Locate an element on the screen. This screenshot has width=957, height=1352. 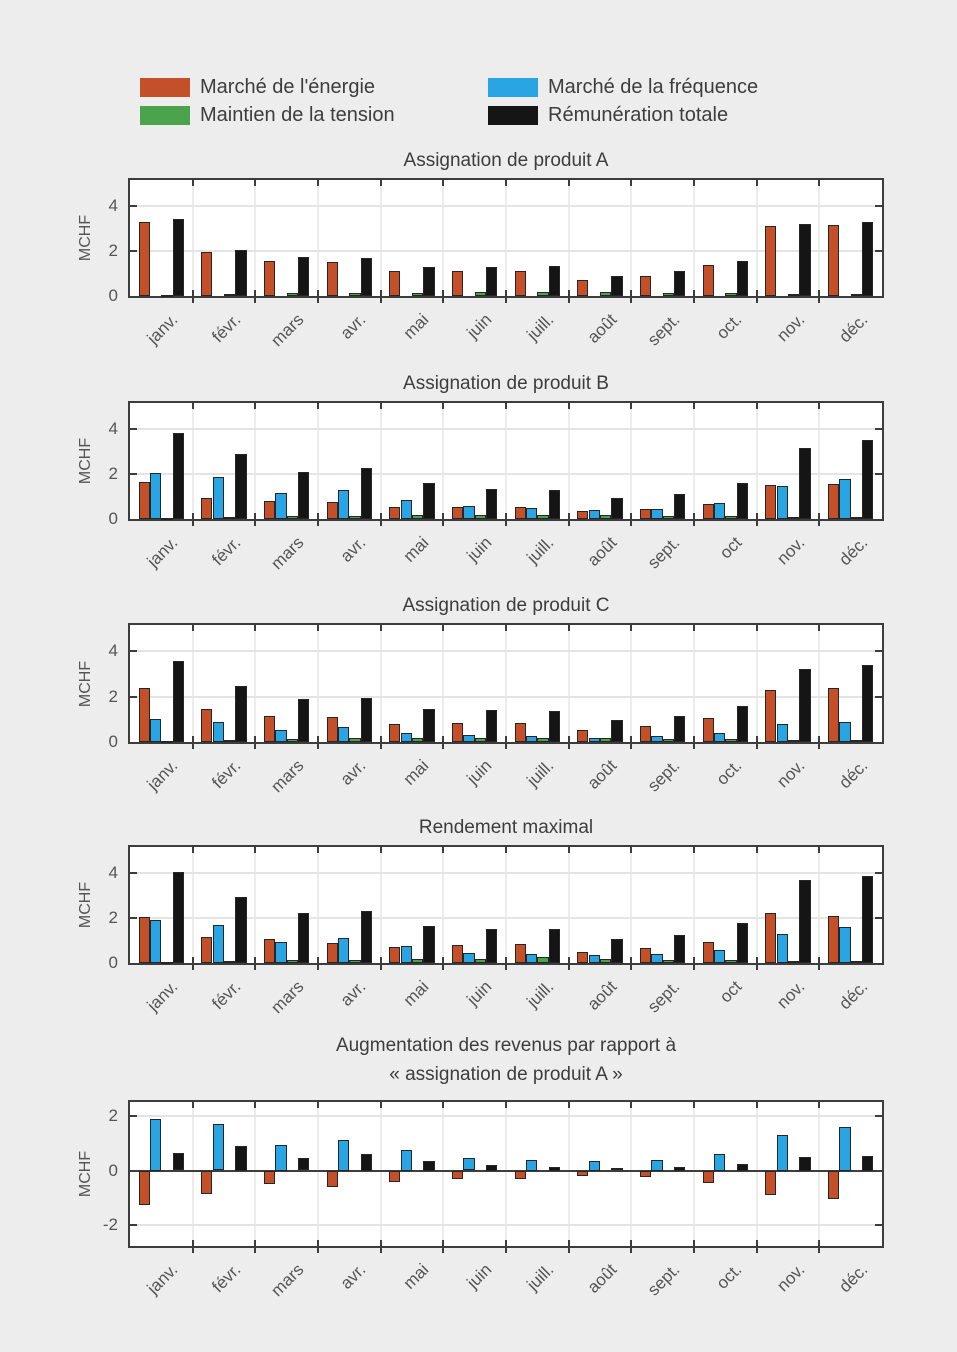
legend-swatch-totale is located at coordinates (513, 115).